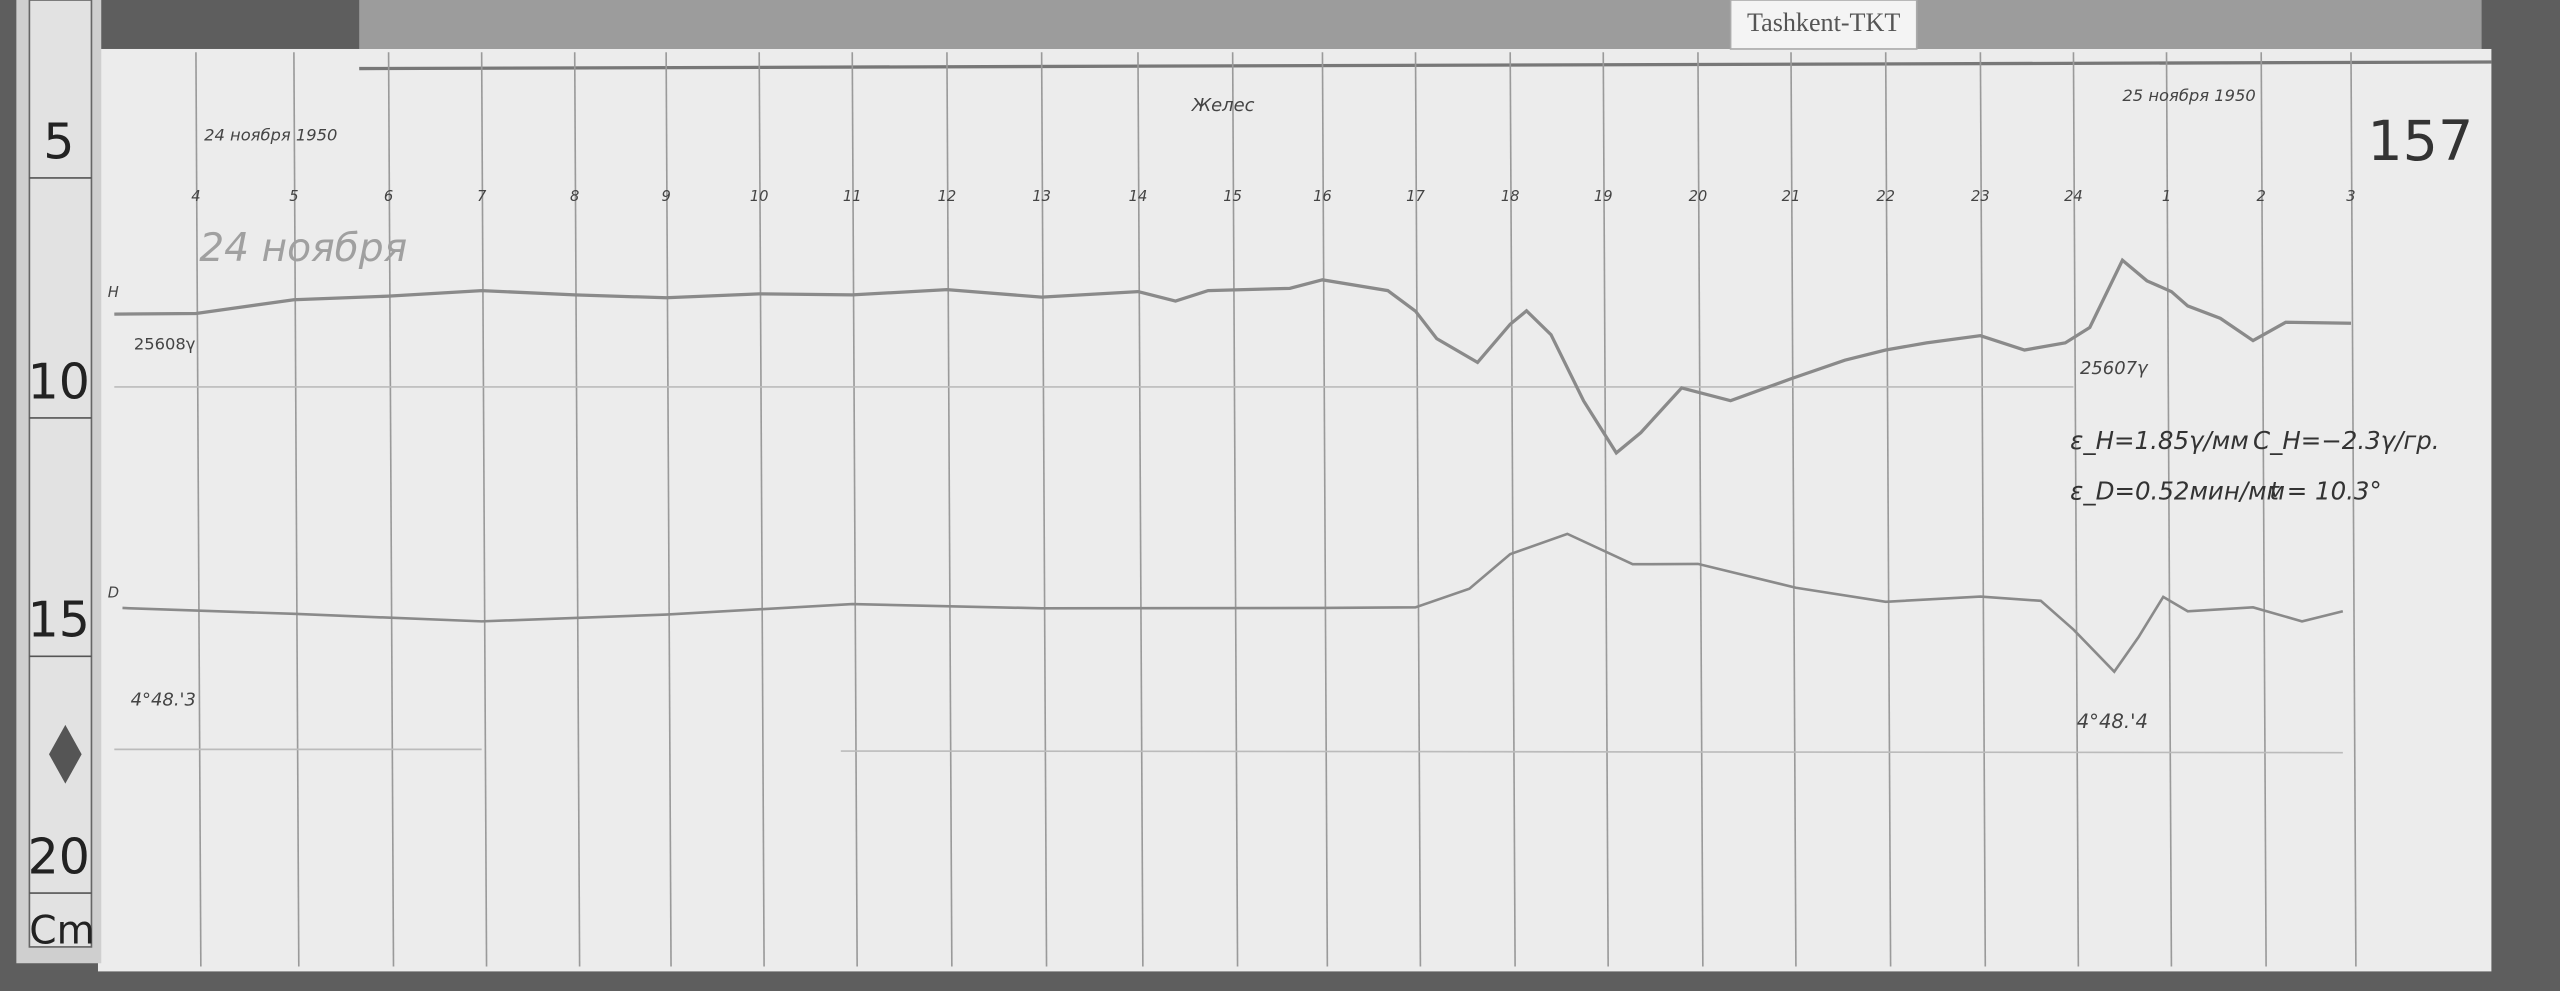 This screenshot has width=2560, height=991. I want to click on constant-ed: ε_D=0.52мин/мм, so click(2177, 491).